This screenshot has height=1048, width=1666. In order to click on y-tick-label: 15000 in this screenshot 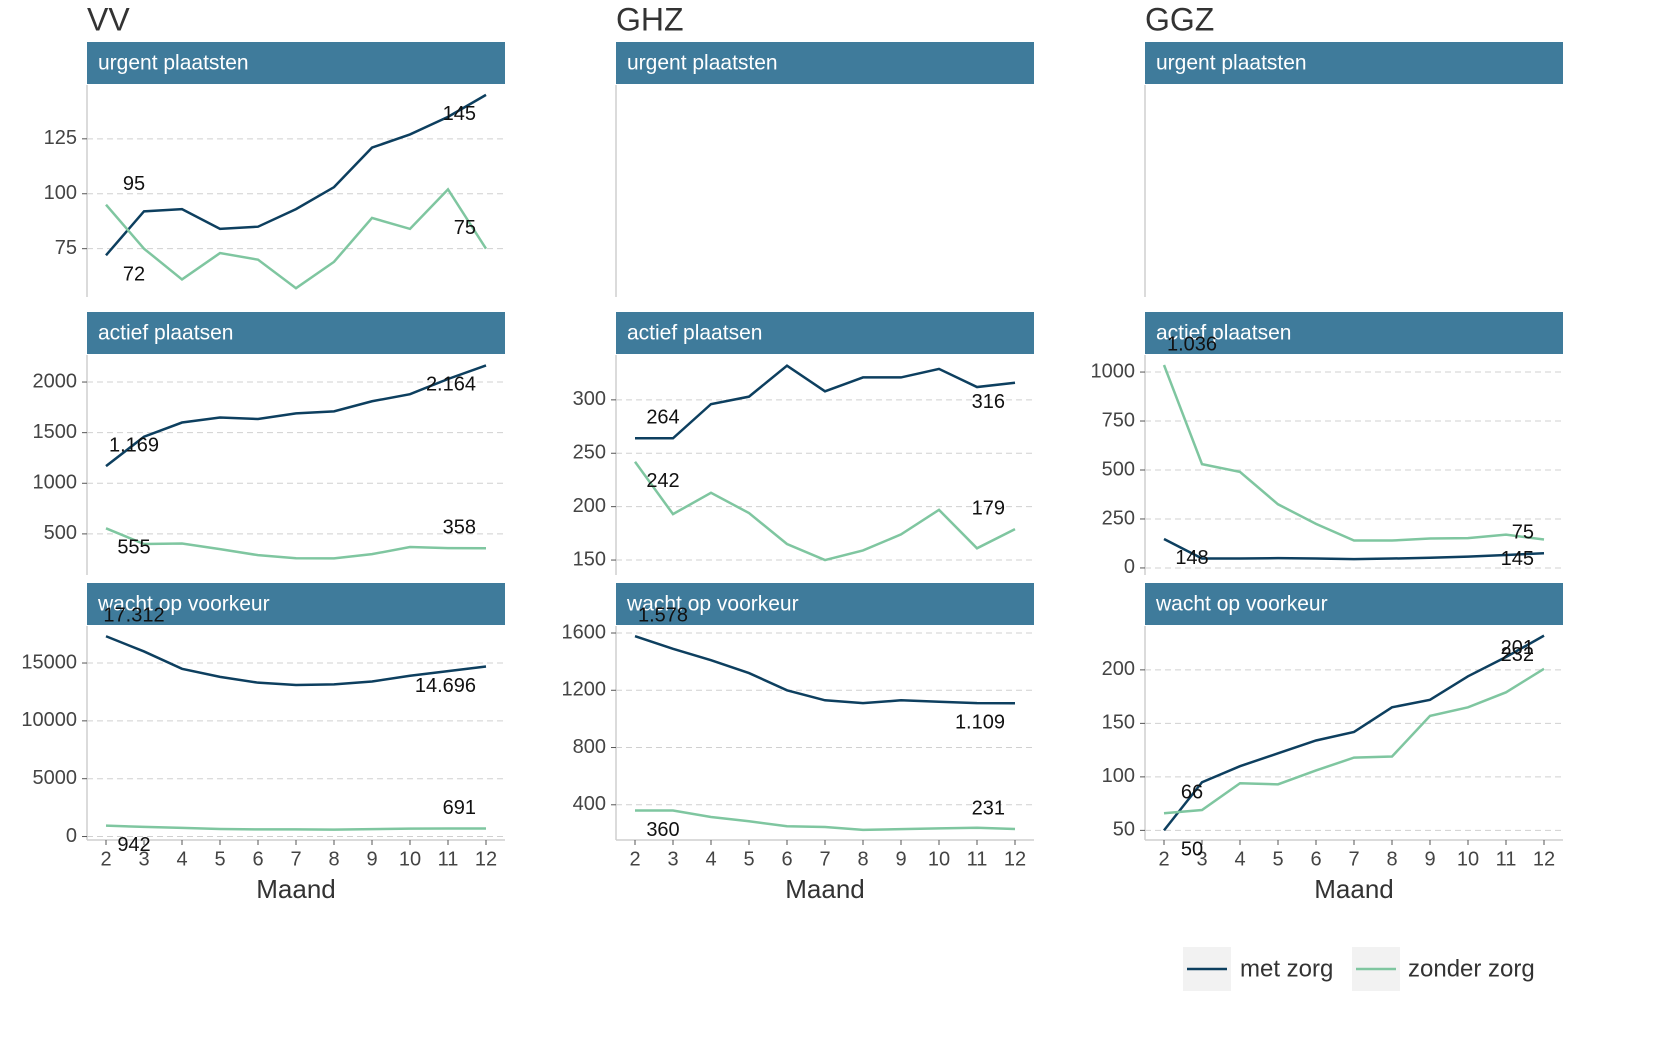, I will do `click(49, 662)`.